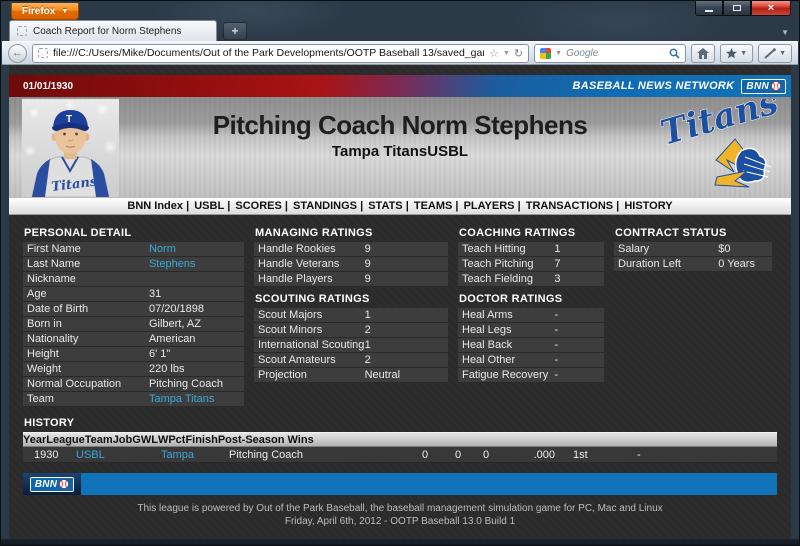  I want to click on back-button: ←, so click(17, 53).